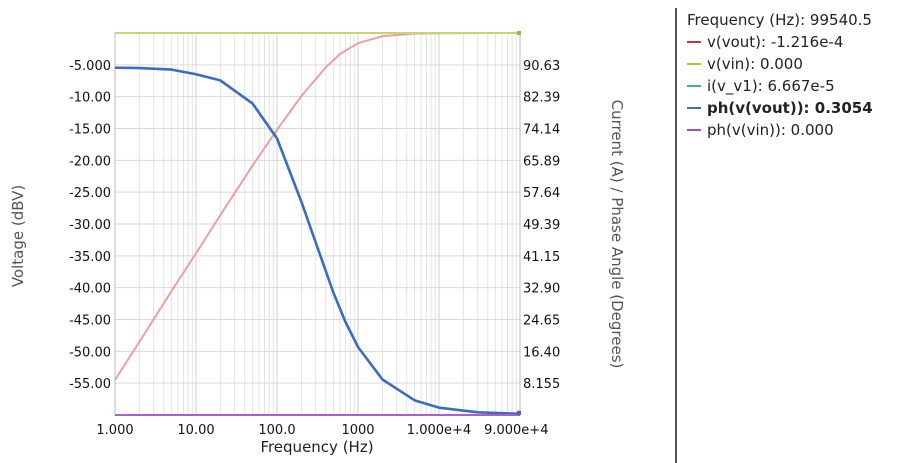 The height and width of the screenshot is (463, 900). What do you see at coordinates (541, 225) in the screenshot?
I see `y-right-tick-label: 49.39` at bounding box center [541, 225].